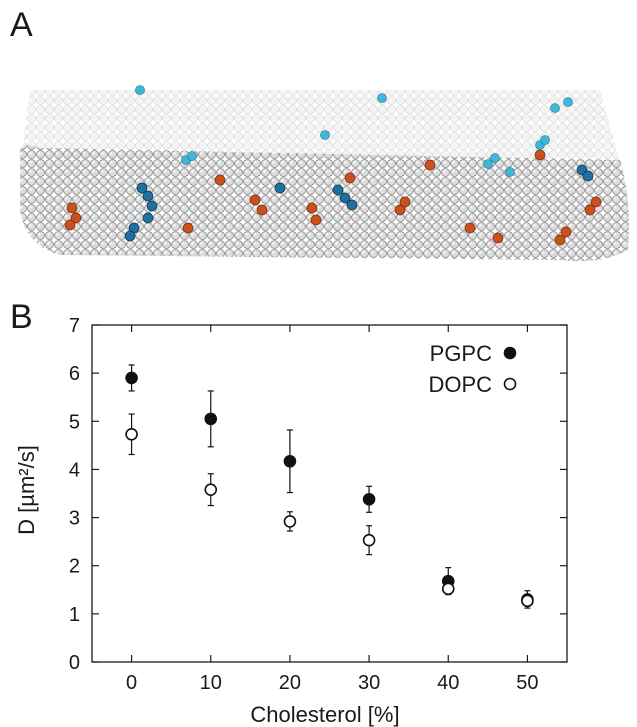 The width and height of the screenshot is (637, 727). Describe the element at coordinates (21, 25) in the screenshot. I see `panel-label-a: A` at that location.